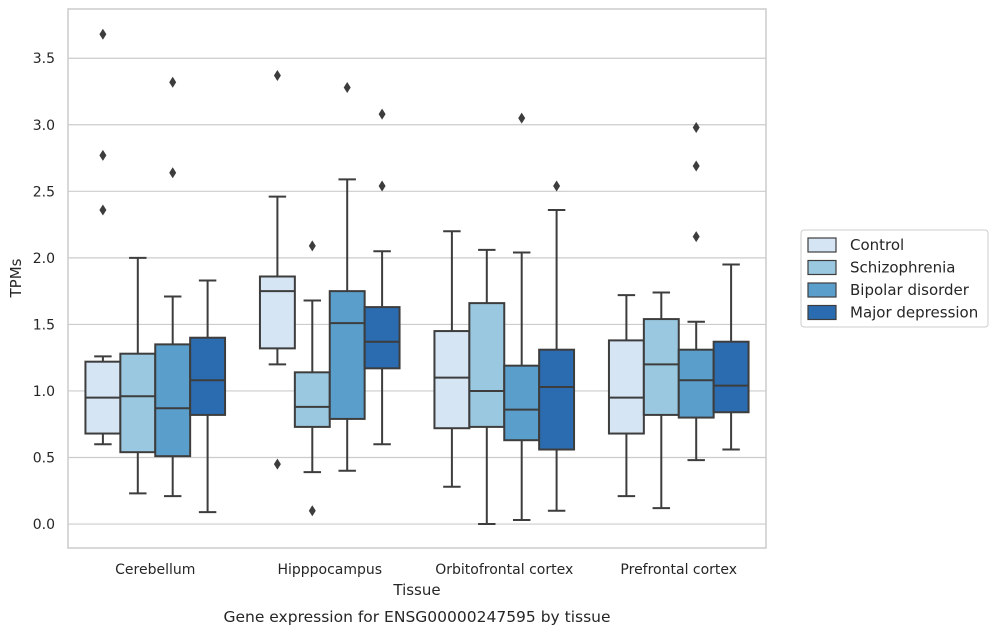 The image size is (997, 634). I want to click on y-tick-label: 3.5, so click(44, 59).